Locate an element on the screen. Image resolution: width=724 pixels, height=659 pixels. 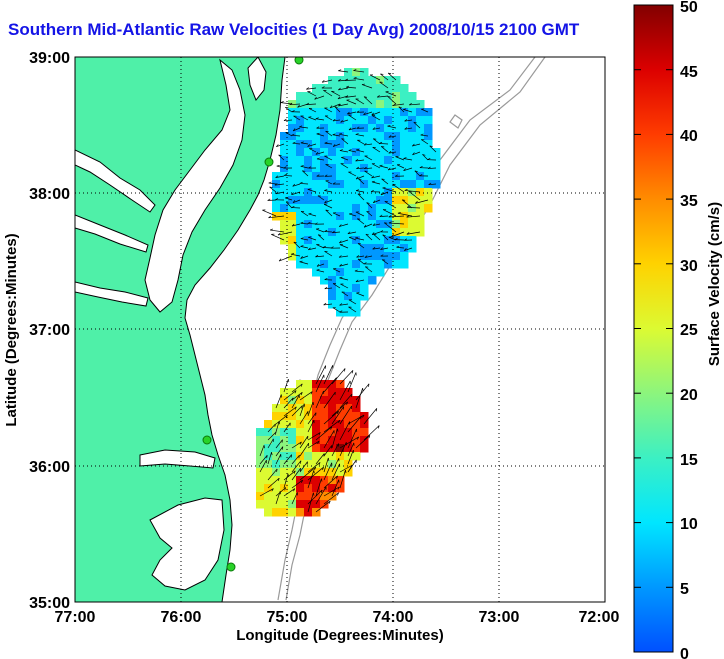
x-tick-label: 72:00 is located at coordinates (599, 617).